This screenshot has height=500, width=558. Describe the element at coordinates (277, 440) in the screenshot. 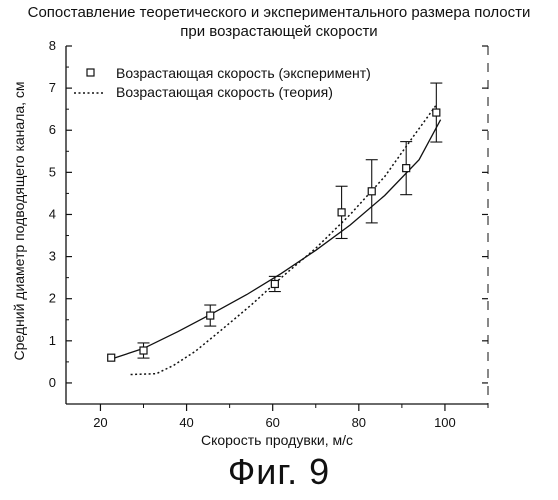

I see `x-axis-label: Скорость продувки, м/с` at that location.